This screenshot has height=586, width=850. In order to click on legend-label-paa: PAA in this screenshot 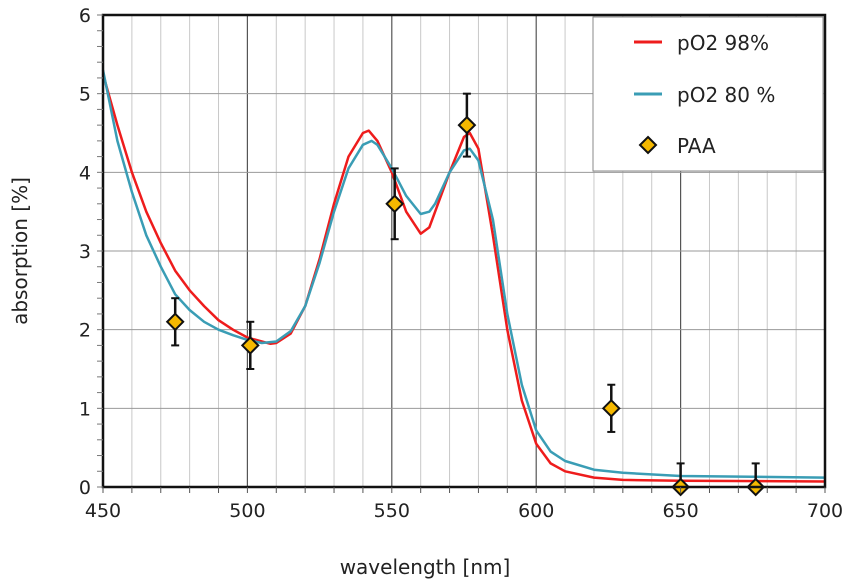, I will do `click(696, 146)`.